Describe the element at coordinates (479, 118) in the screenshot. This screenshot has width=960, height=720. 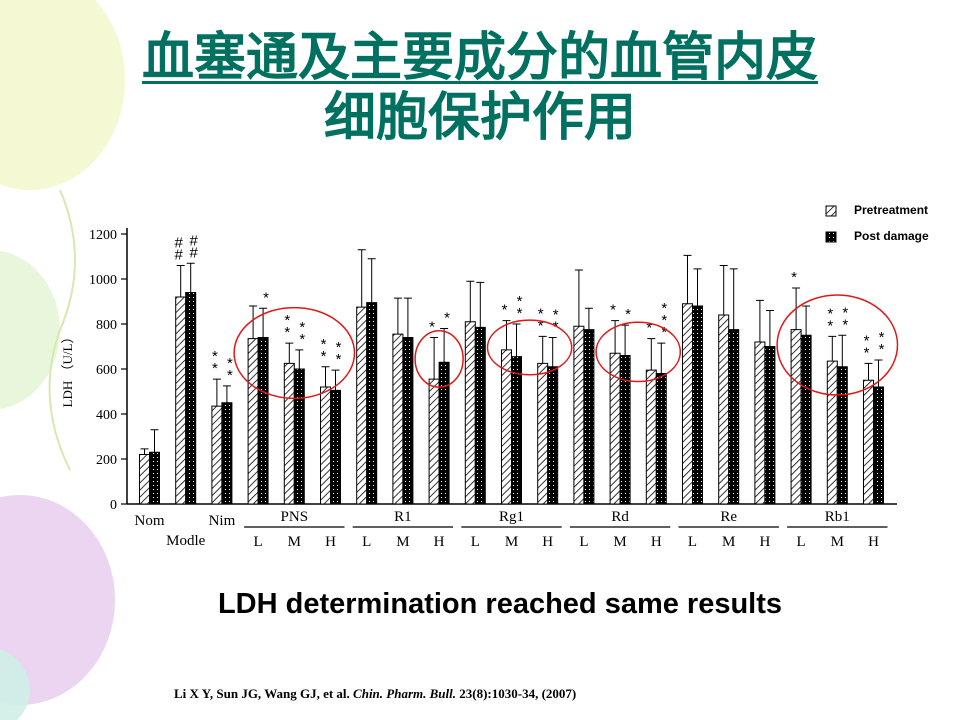
I see `slide-title-line2: 细胞保护作用` at that location.